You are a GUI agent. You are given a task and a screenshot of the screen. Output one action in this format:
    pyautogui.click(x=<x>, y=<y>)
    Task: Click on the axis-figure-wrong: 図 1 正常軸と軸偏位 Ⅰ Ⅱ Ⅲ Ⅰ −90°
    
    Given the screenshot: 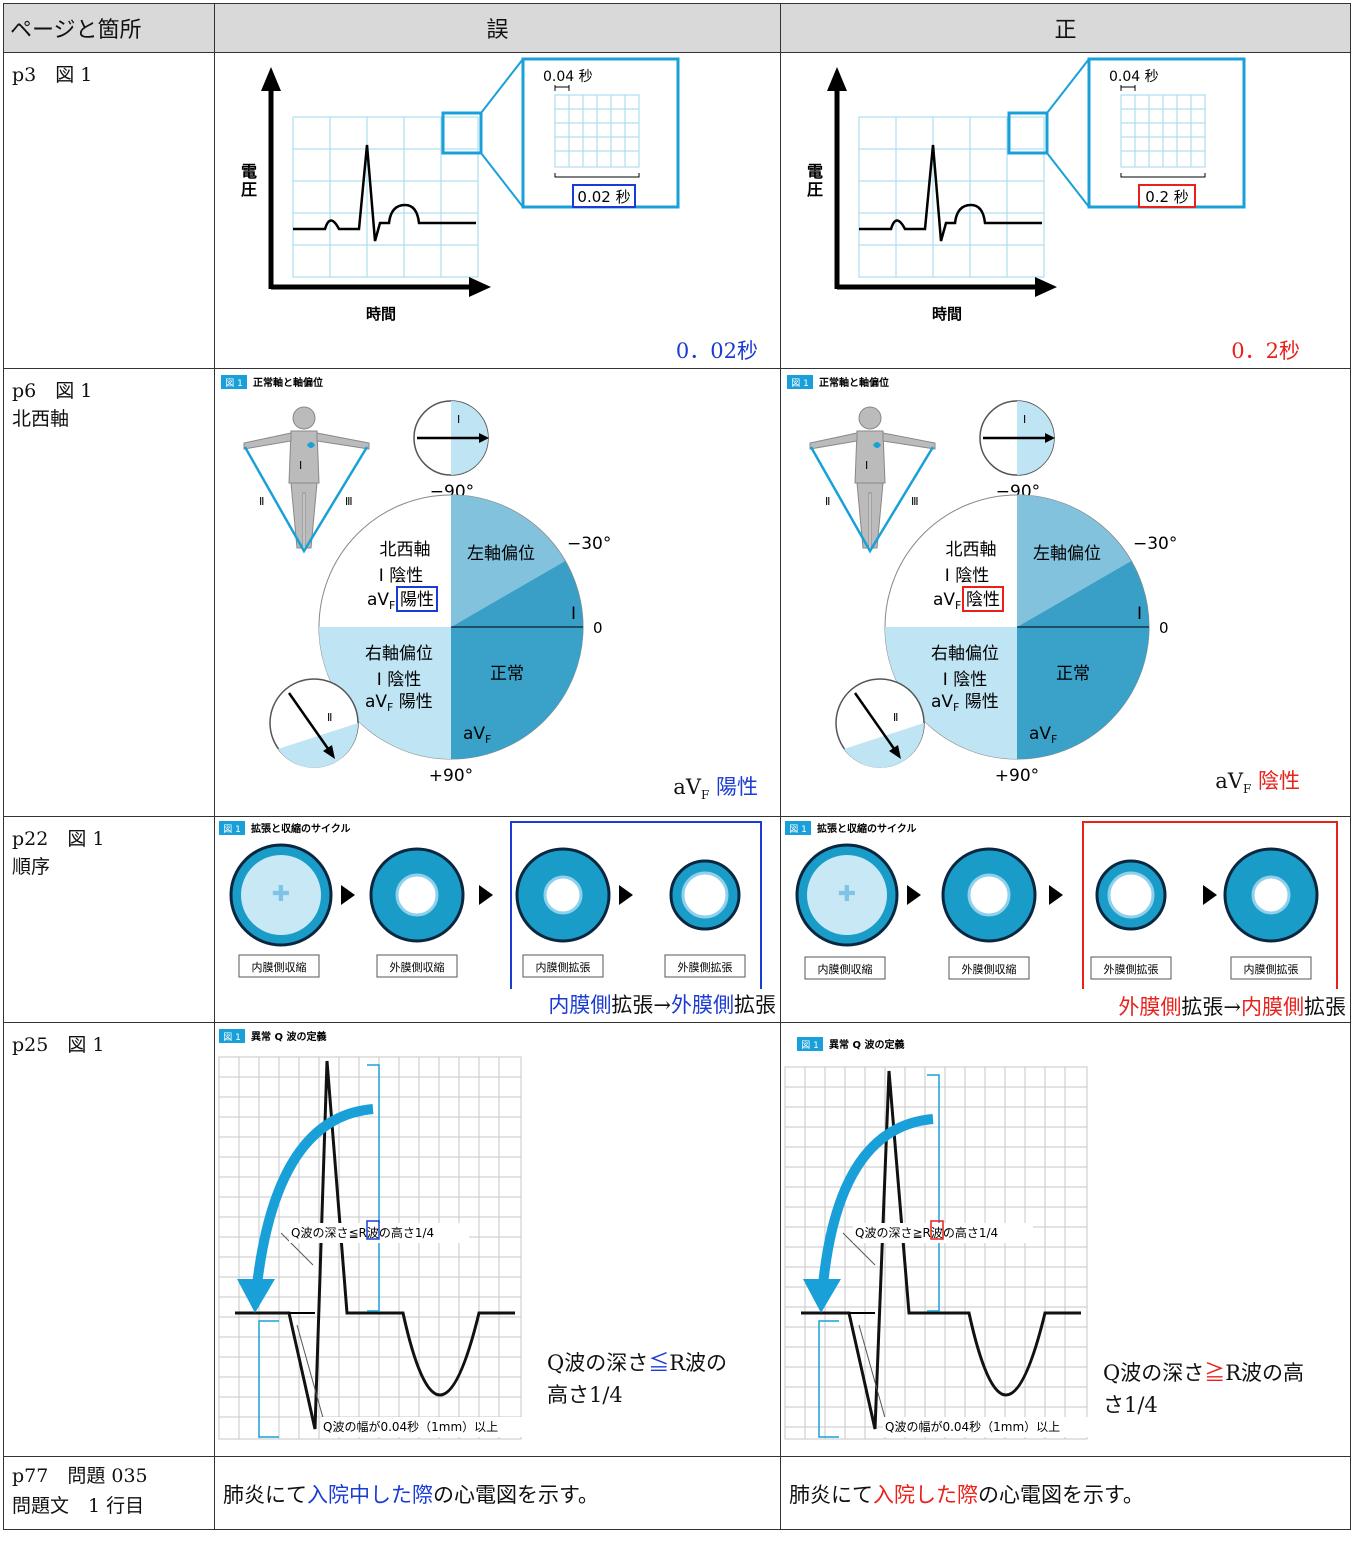 What is the action you would take?
    pyautogui.click(x=416, y=580)
    